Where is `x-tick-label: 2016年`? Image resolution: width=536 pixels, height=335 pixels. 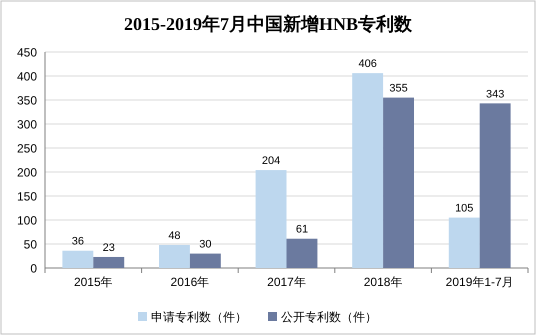 x-tick-label: 2016年 is located at coordinates (190, 282).